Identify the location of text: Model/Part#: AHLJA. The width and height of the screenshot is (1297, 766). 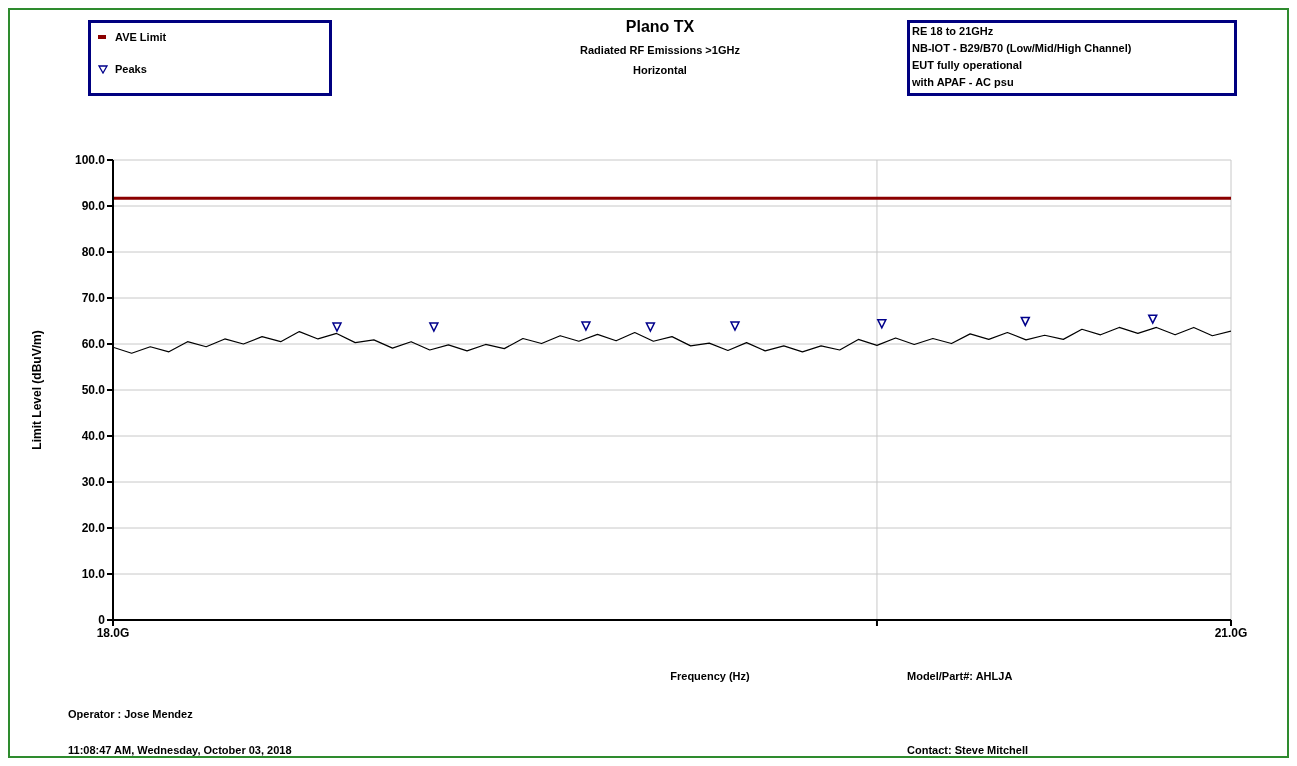
(960, 676).